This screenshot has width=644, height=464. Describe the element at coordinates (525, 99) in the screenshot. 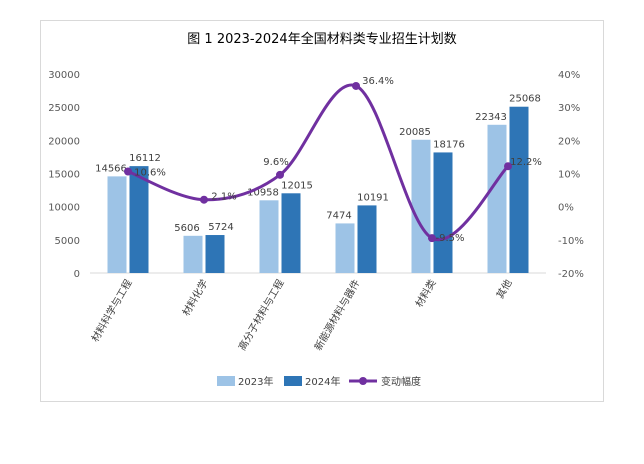

I see `bar-data-label: 25068` at that location.